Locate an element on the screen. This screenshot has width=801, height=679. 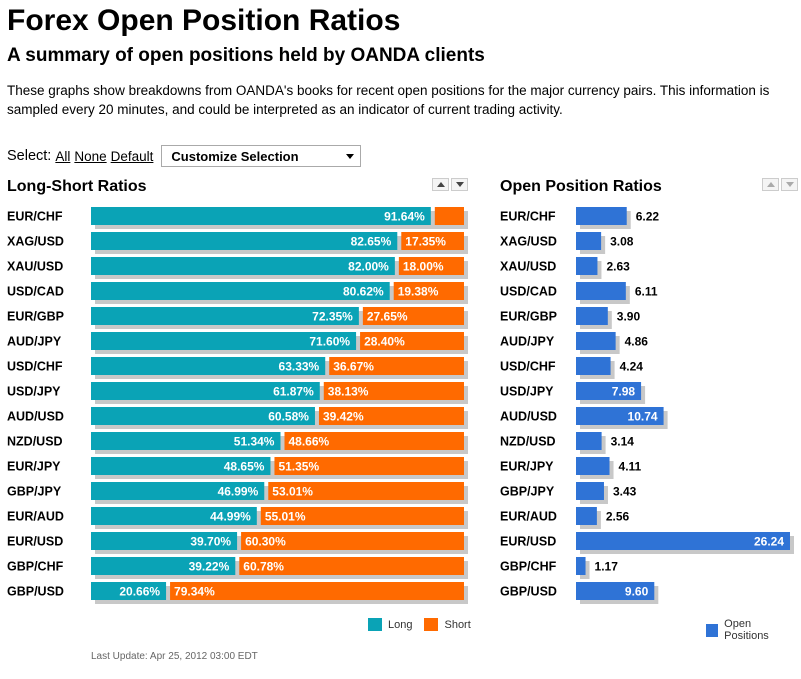
category-label-aud-jpy: AUD/JPY is located at coordinates (34, 342).